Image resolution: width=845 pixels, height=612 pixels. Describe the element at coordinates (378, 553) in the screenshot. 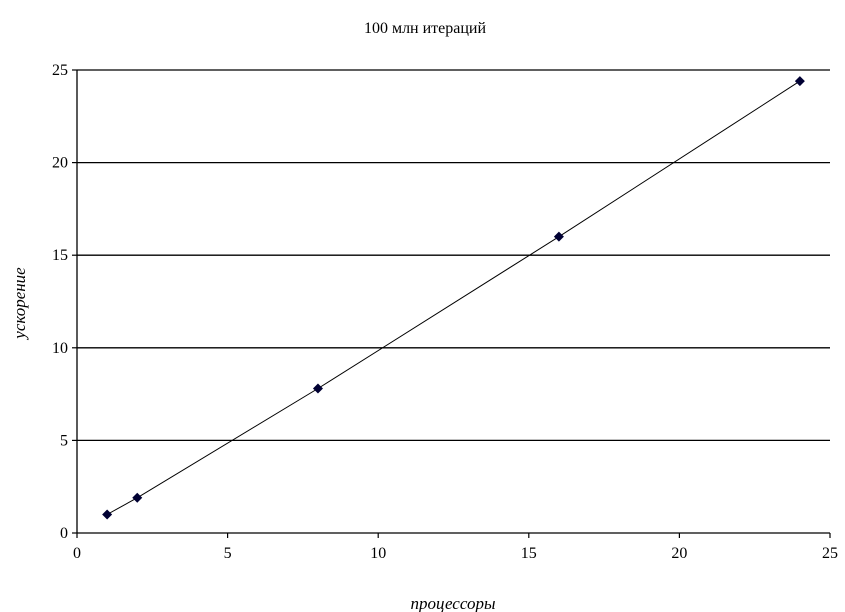

I see `x-tick-label-2: 10` at that location.